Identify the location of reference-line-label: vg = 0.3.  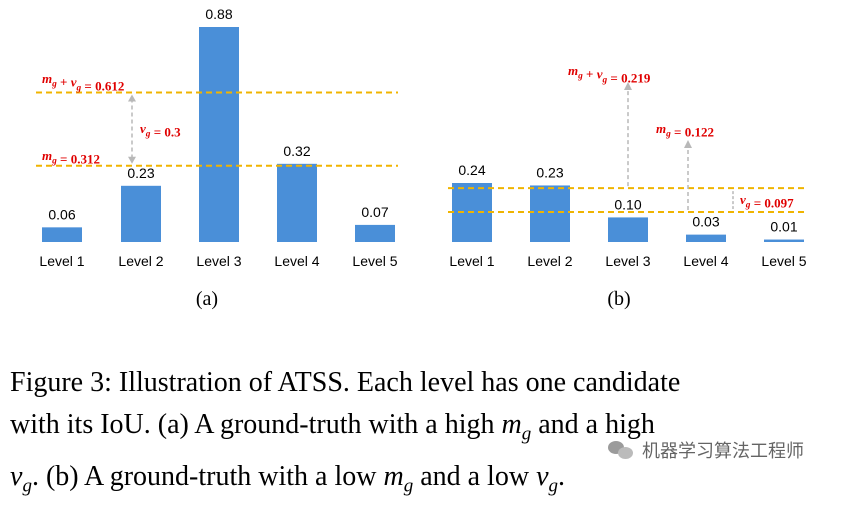
(160, 130).